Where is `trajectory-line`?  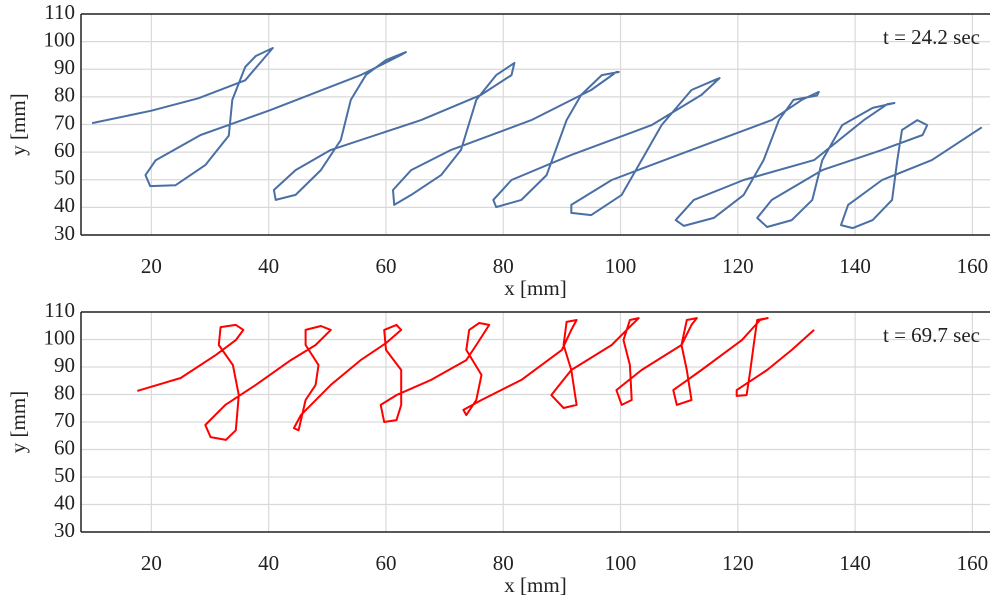
trajectory-line is located at coordinates (476, 379).